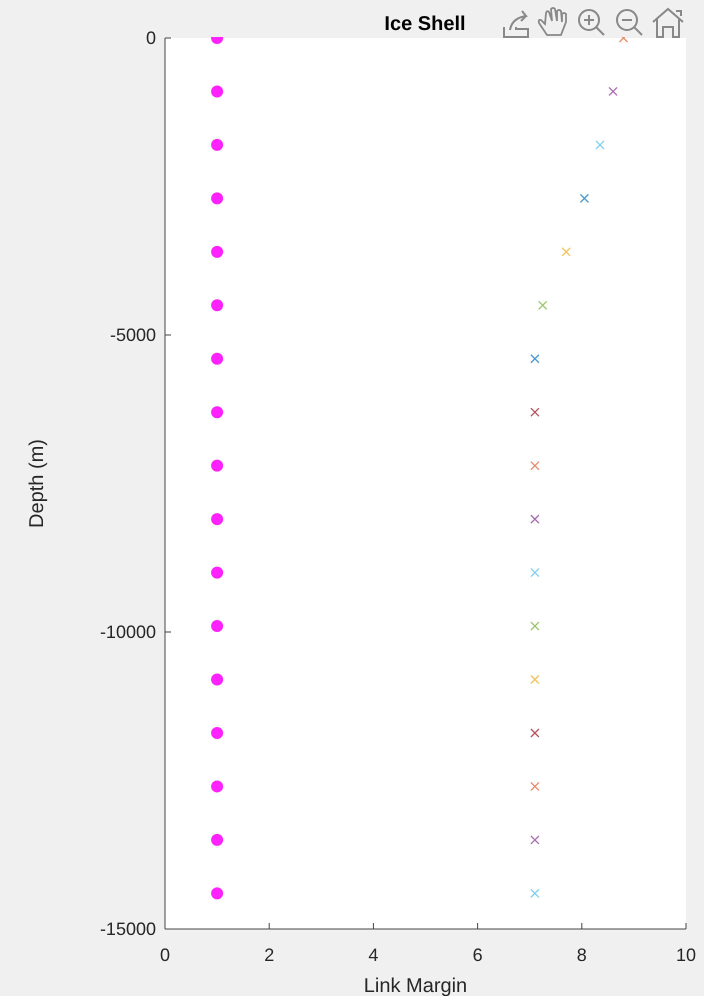 The width and height of the screenshot is (704, 996). I want to click on x-tick-label: 10, so click(686, 955).